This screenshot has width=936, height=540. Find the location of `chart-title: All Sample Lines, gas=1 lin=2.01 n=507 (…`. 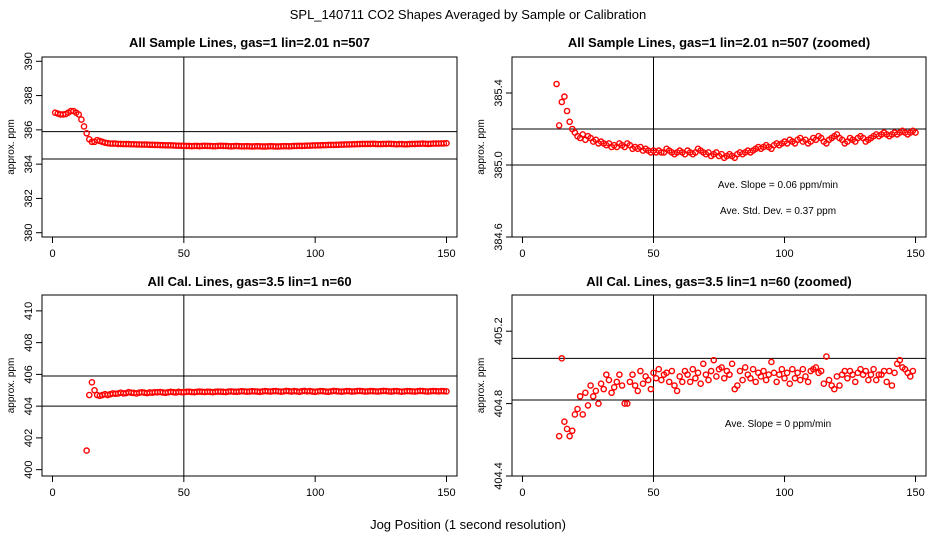

chart-title: All Sample Lines, gas=1 lin=2.01 n=507 (… is located at coordinates (719, 42).